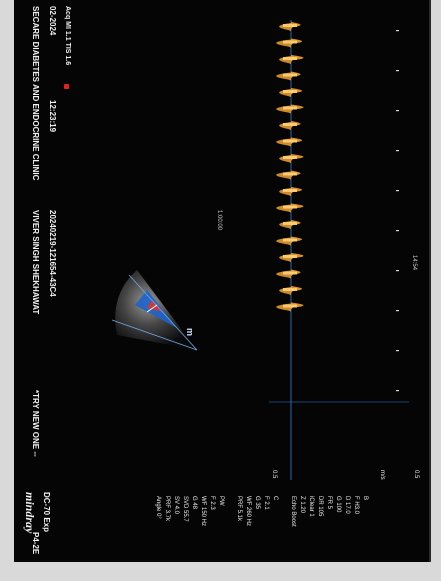  I want to click on sector-image: m, so click(154, 310).